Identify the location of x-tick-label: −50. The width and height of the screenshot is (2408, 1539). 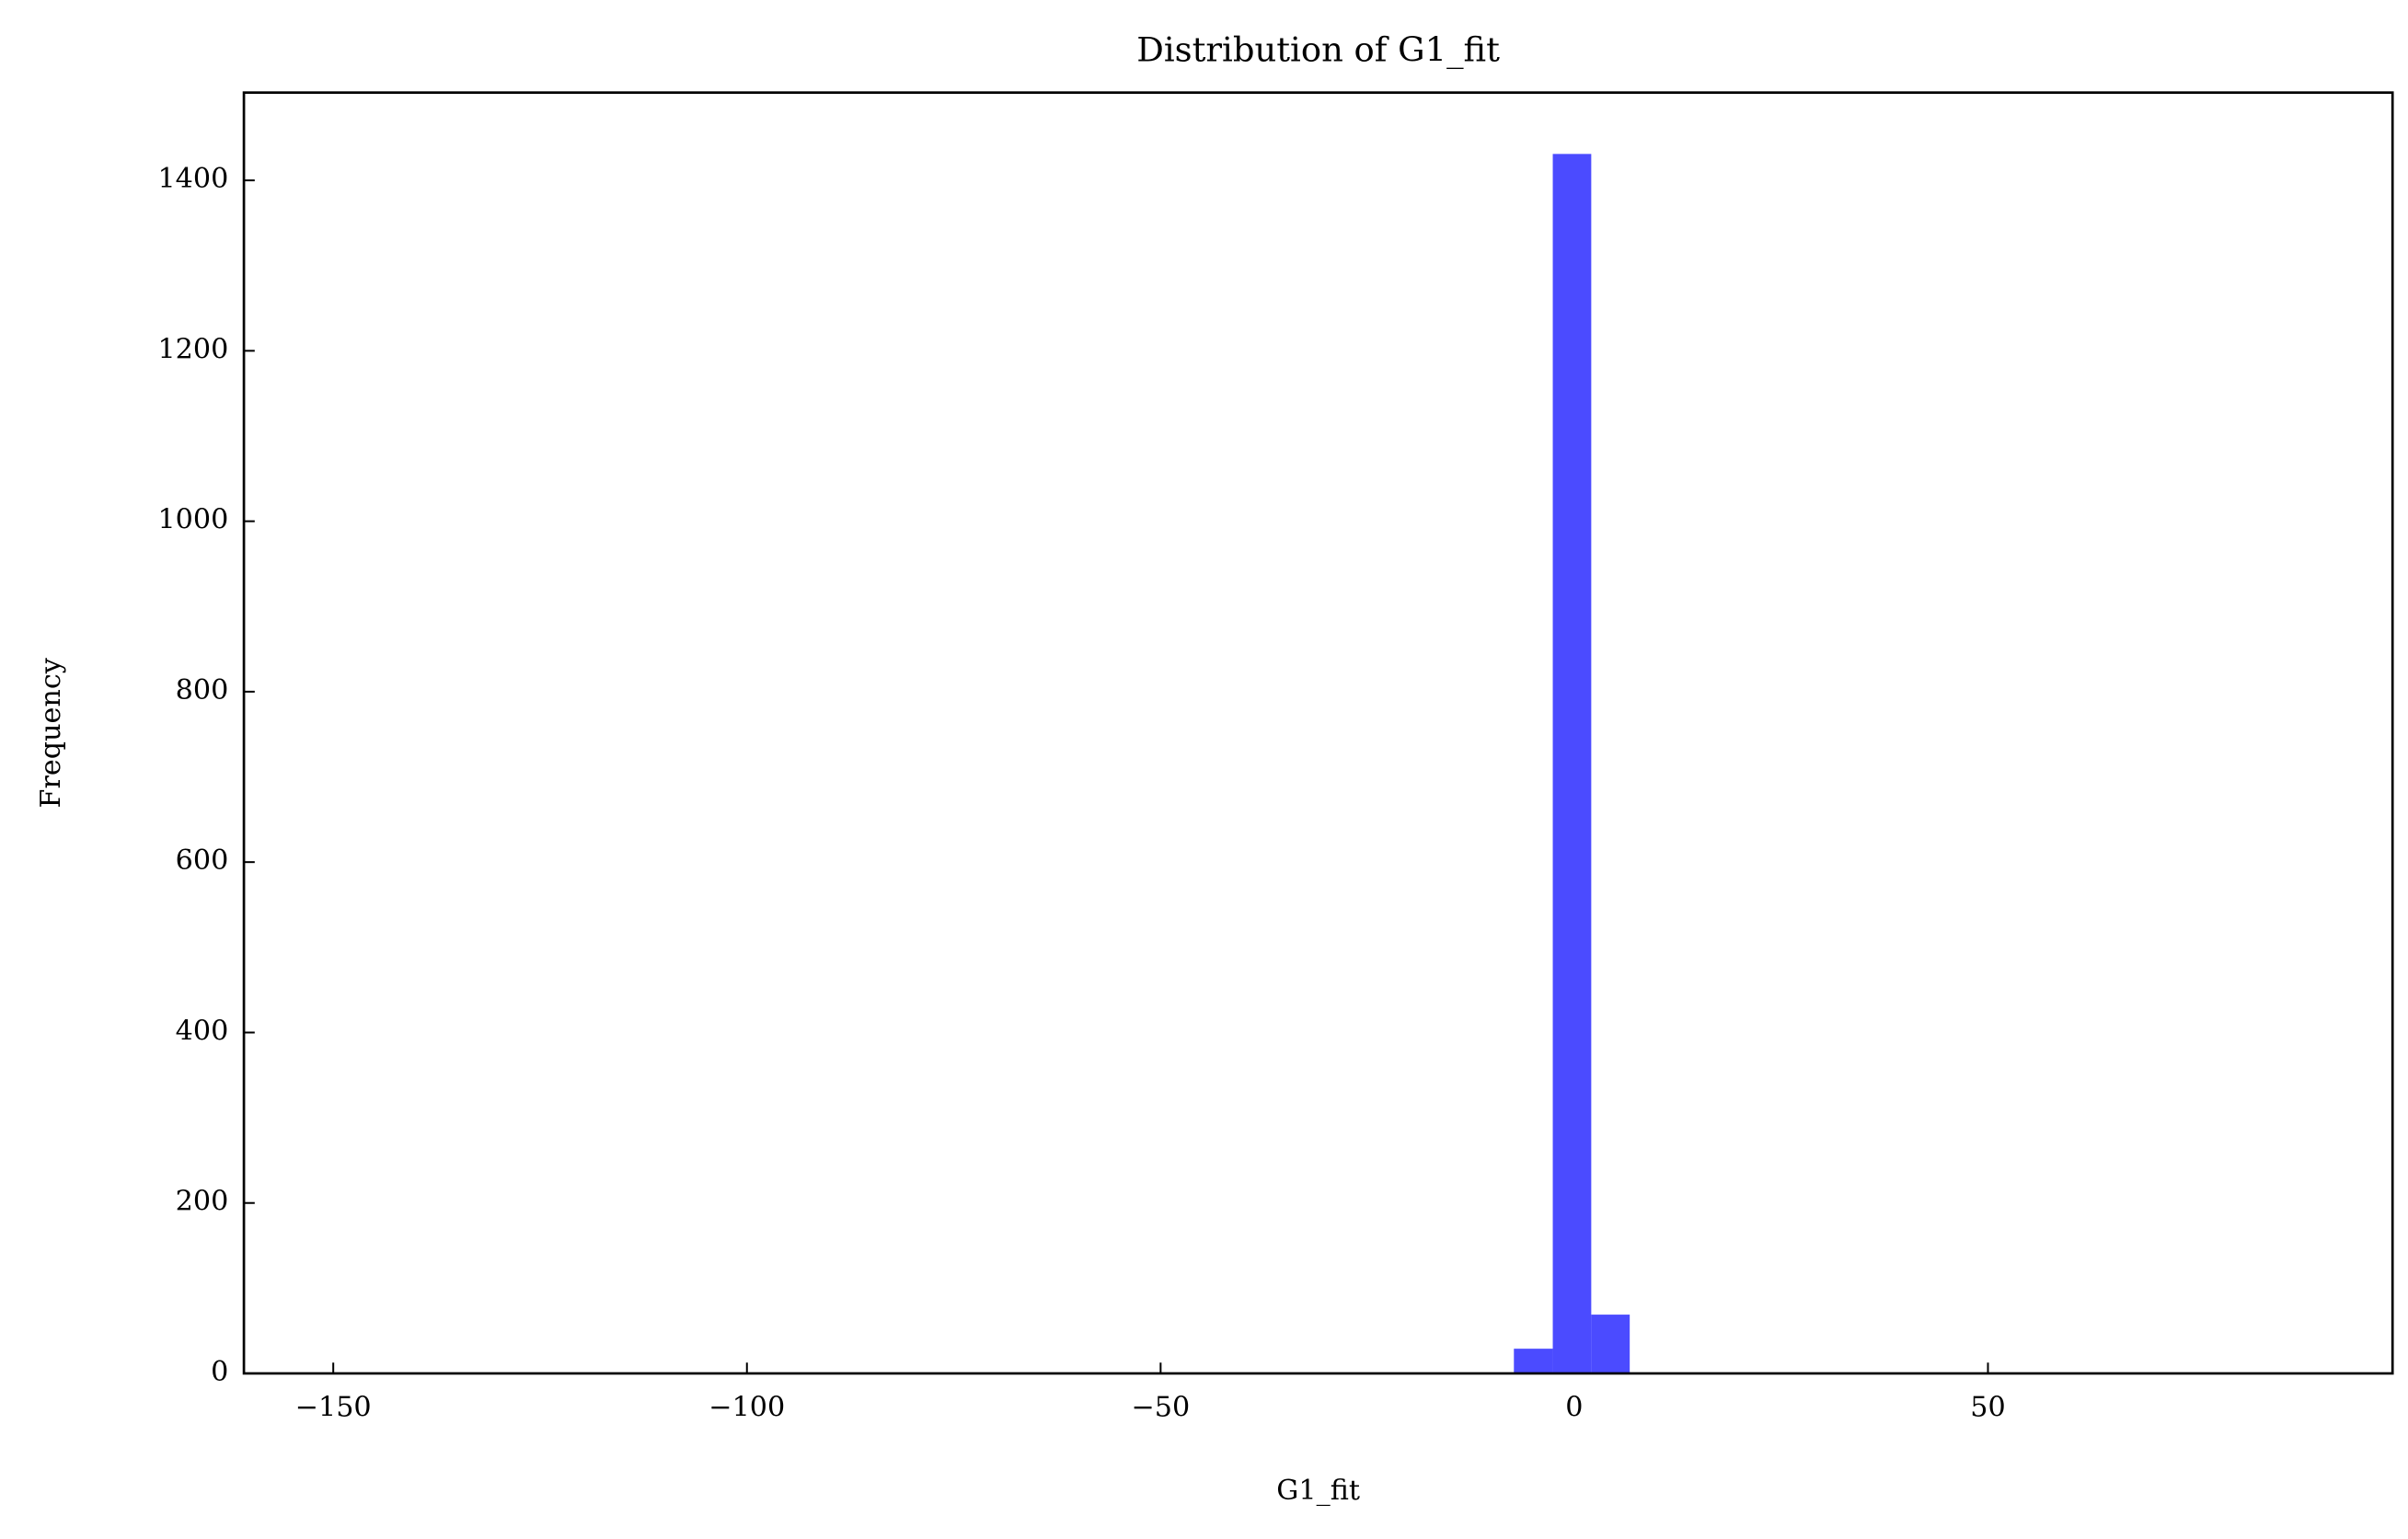
(1161, 1408).